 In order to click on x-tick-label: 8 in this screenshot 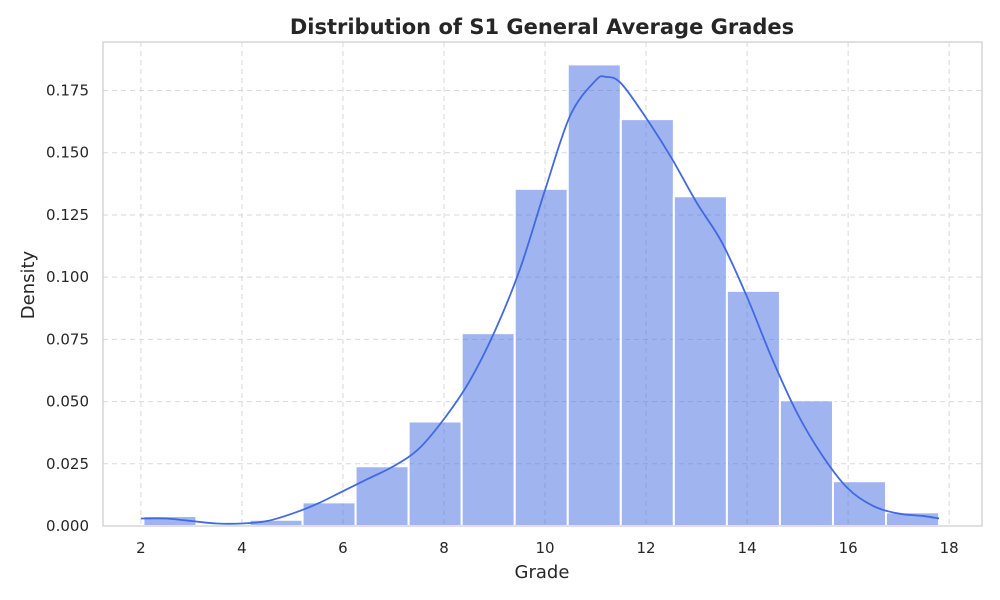, I will do `click(444, 548)`.